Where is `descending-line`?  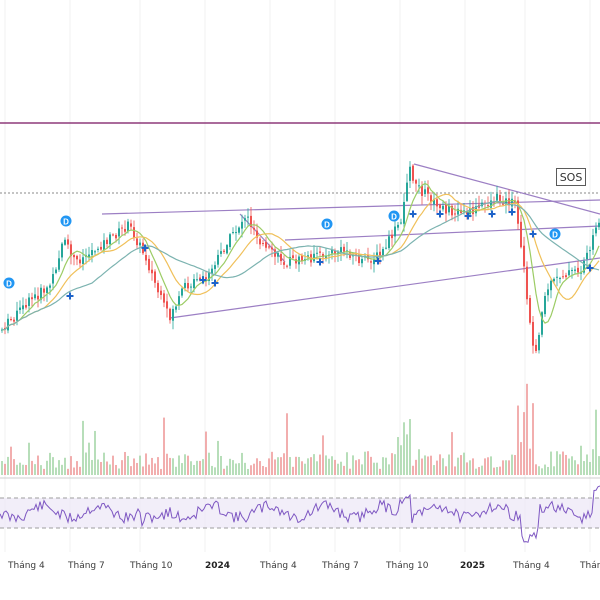 descending-line is located at coordinates (506, 189).